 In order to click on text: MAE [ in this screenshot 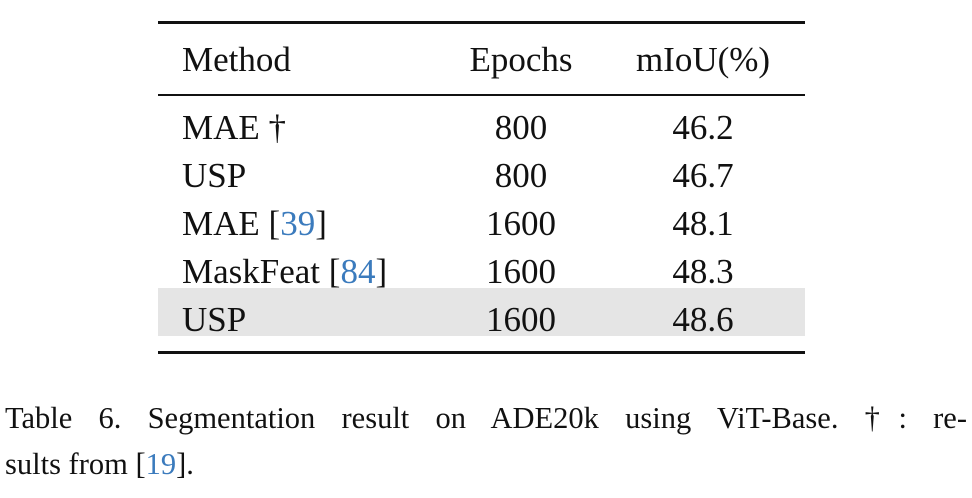, I will do `click(231, 223)`.